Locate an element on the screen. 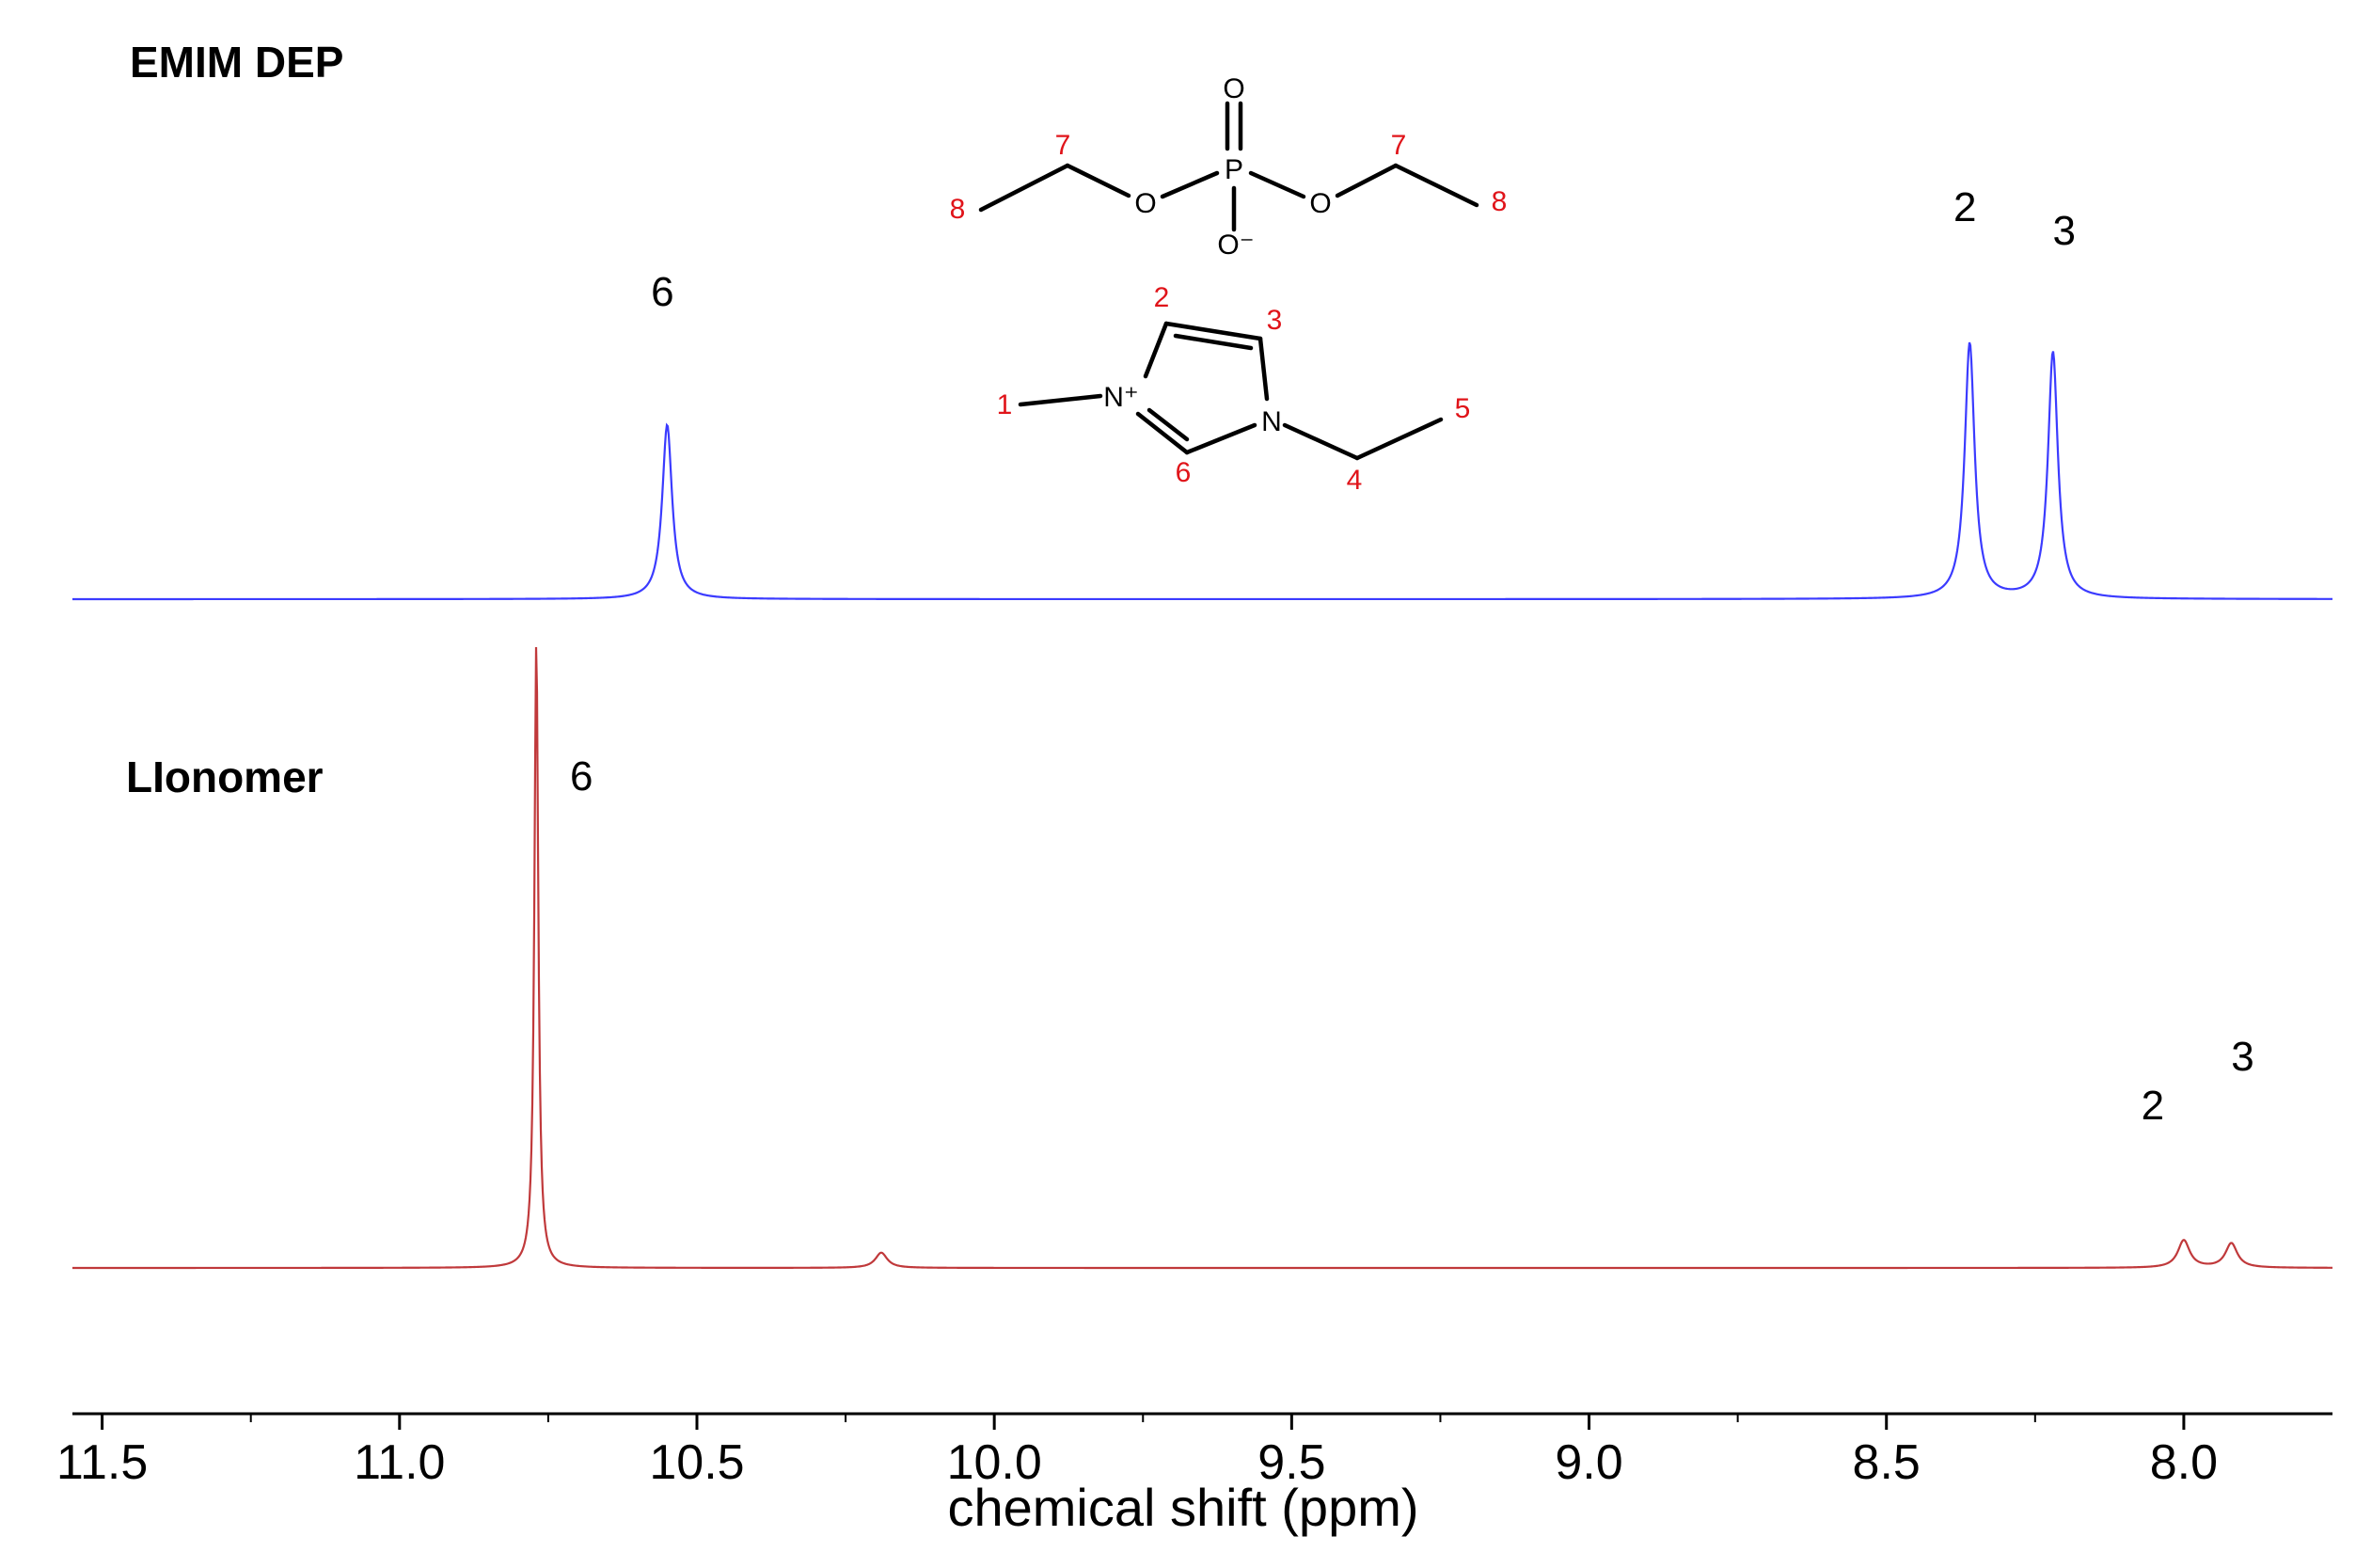  atom-oxygen-top: O is located at coordinates (1233, 88).